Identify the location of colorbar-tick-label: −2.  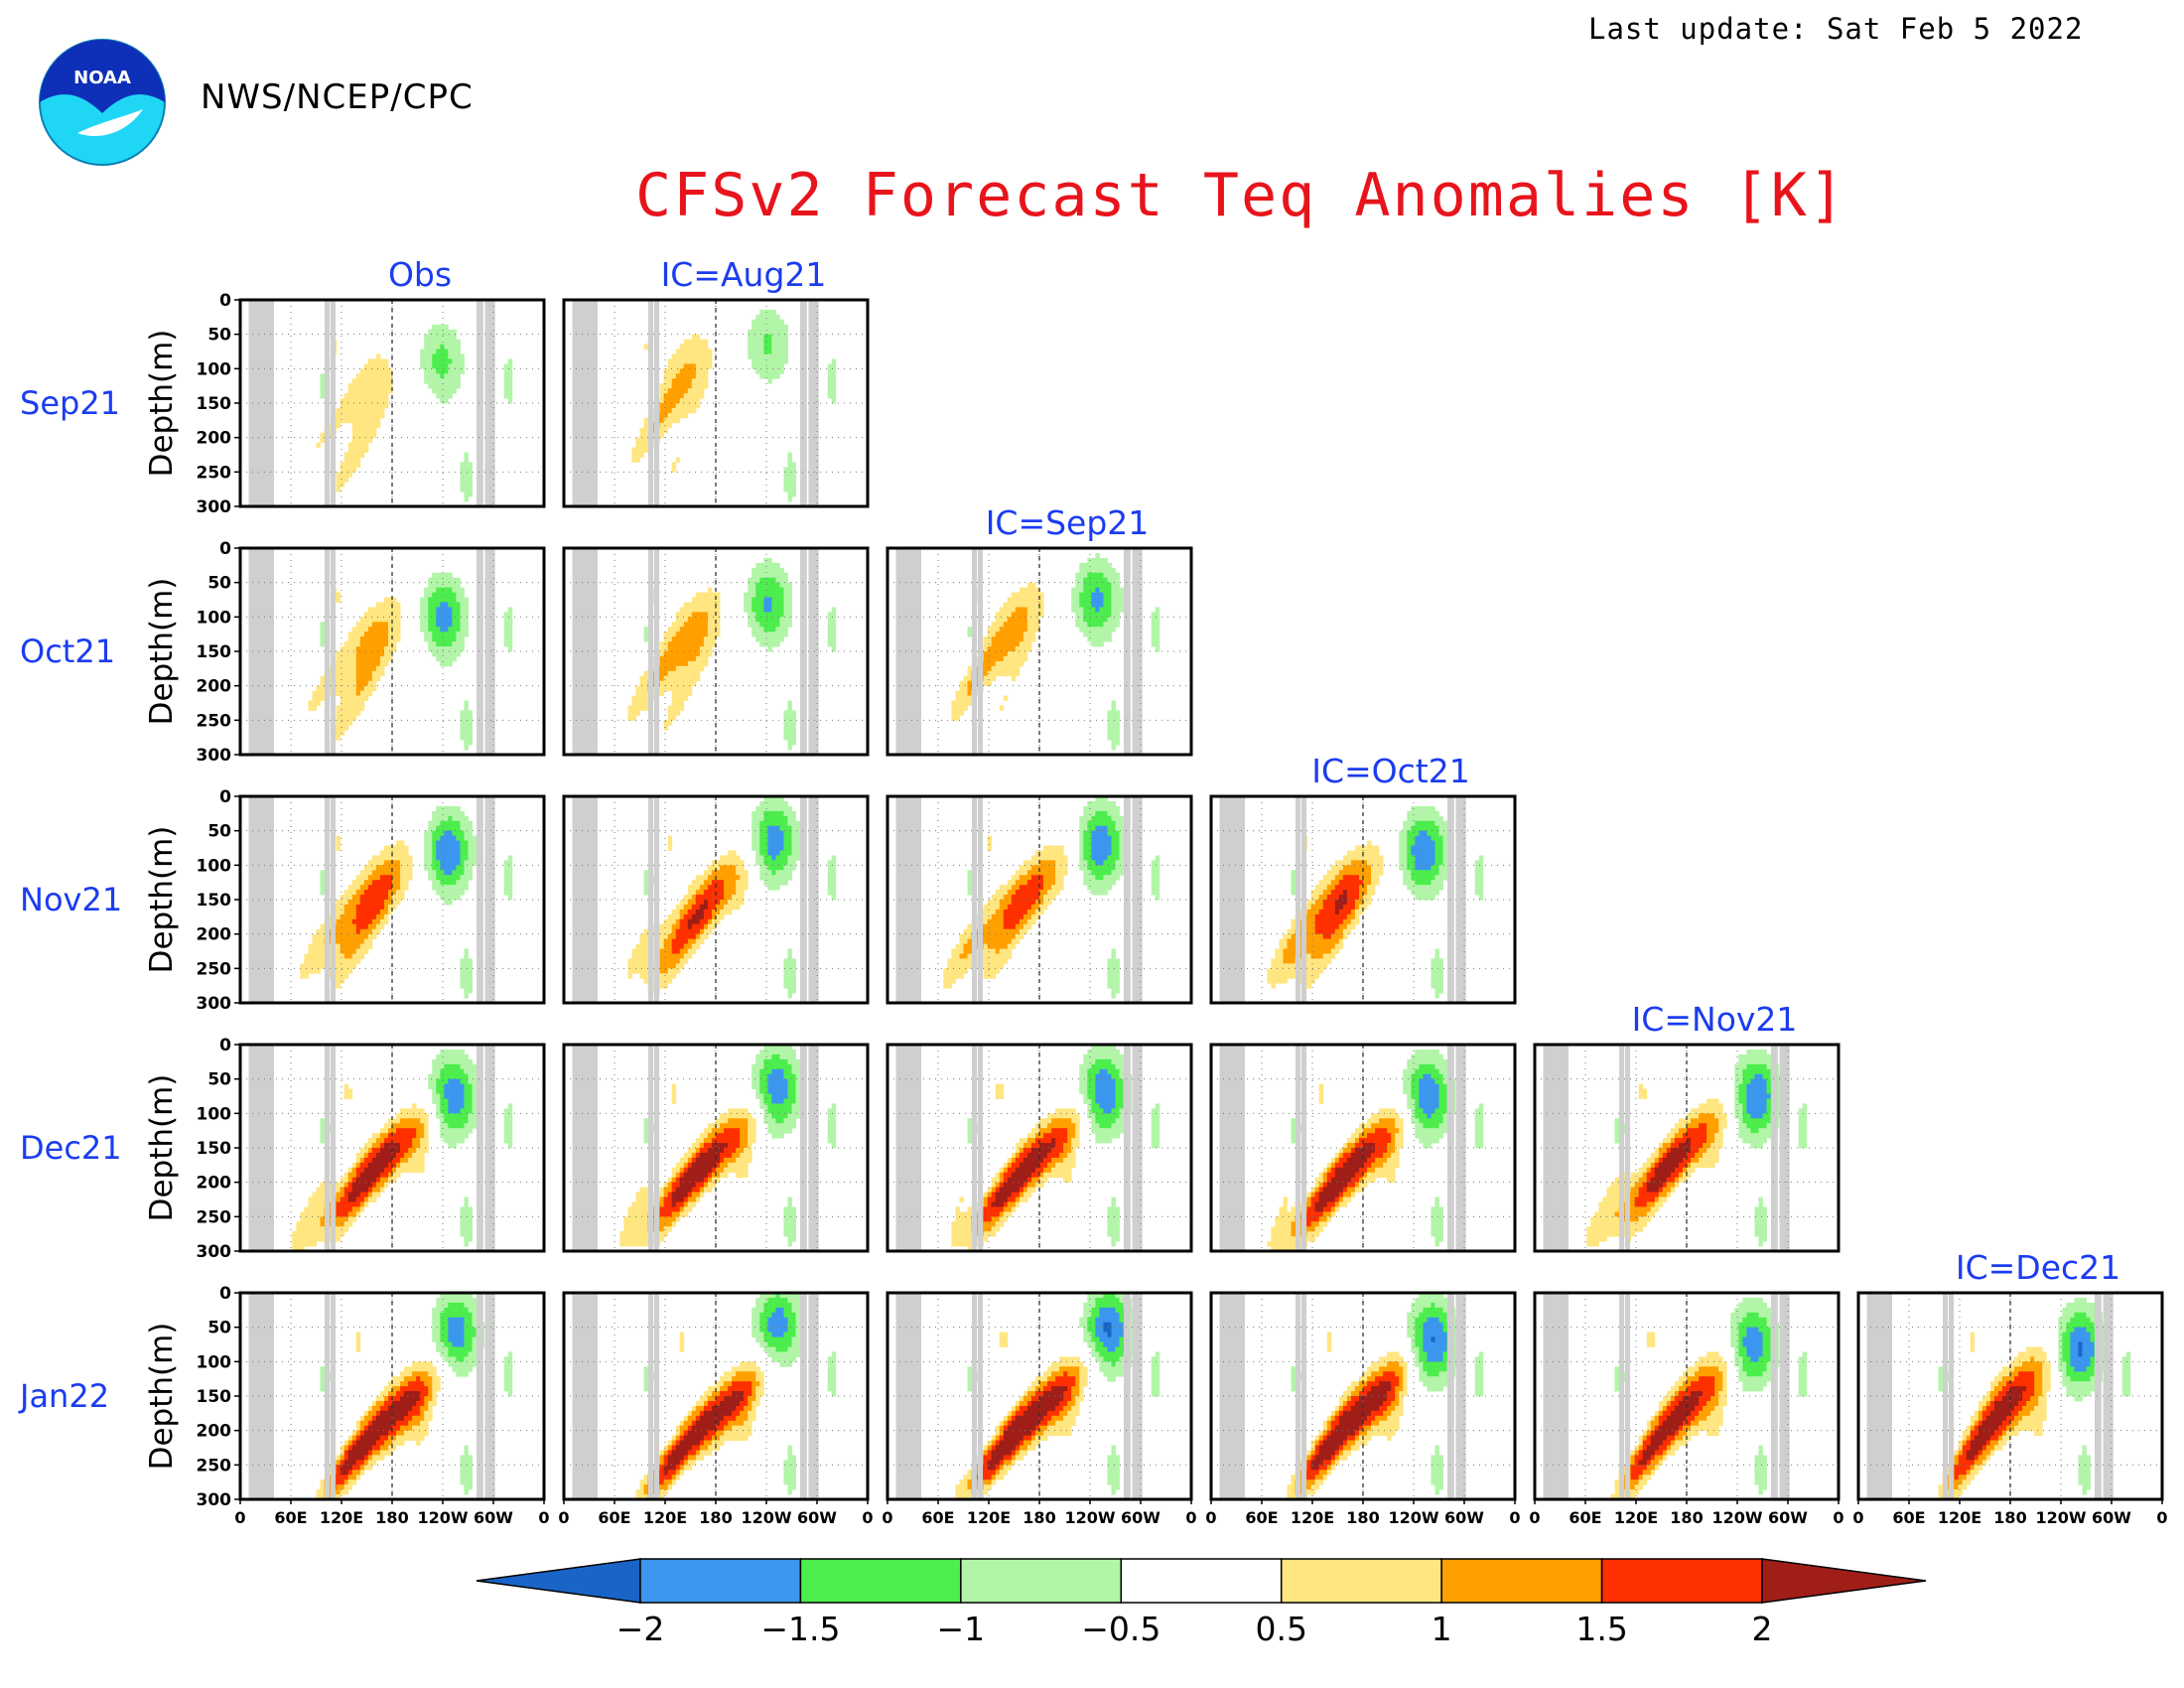
(640, 1629).